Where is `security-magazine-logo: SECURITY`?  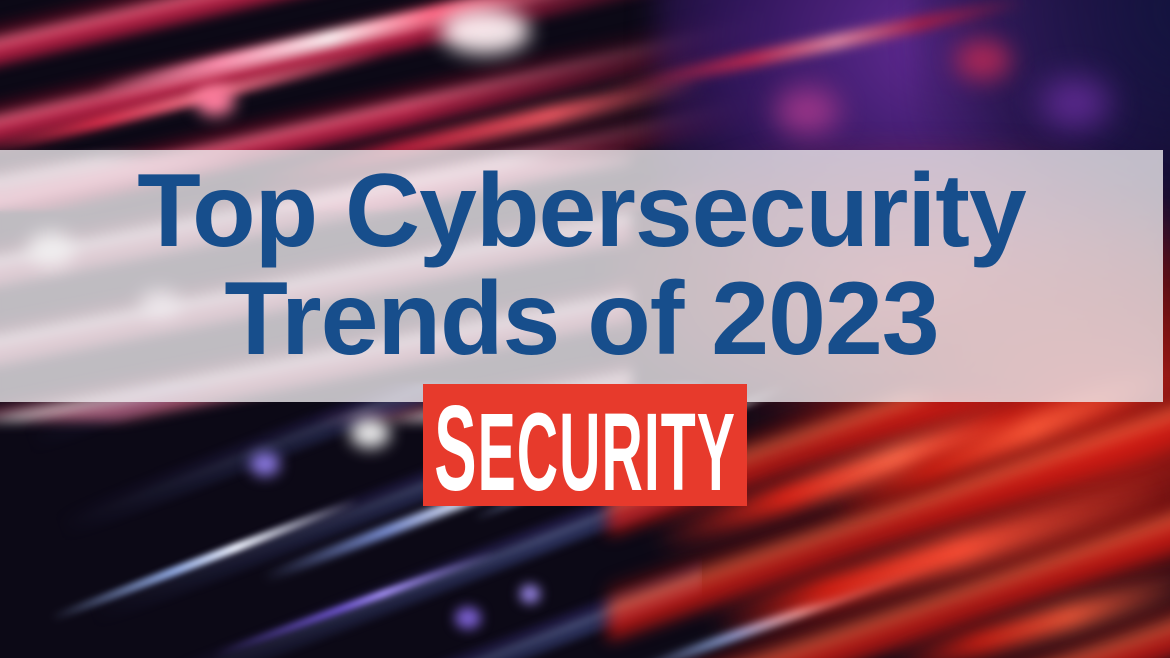
security-magazine-logo: SECURITY is located at coordinates (585, 446).